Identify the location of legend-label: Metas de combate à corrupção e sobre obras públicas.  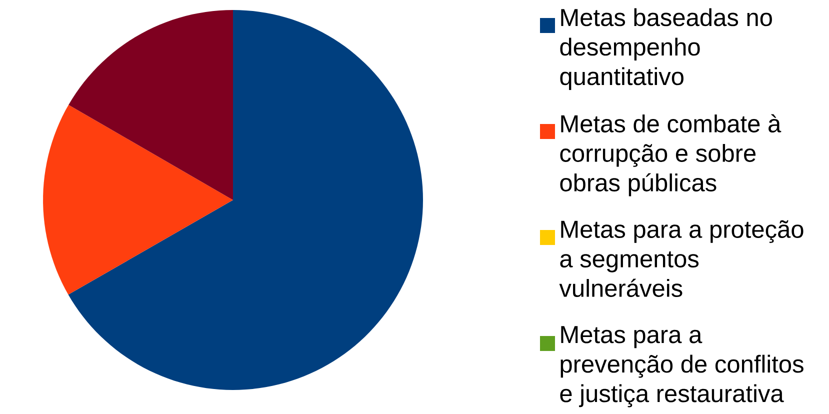
(671, 155).